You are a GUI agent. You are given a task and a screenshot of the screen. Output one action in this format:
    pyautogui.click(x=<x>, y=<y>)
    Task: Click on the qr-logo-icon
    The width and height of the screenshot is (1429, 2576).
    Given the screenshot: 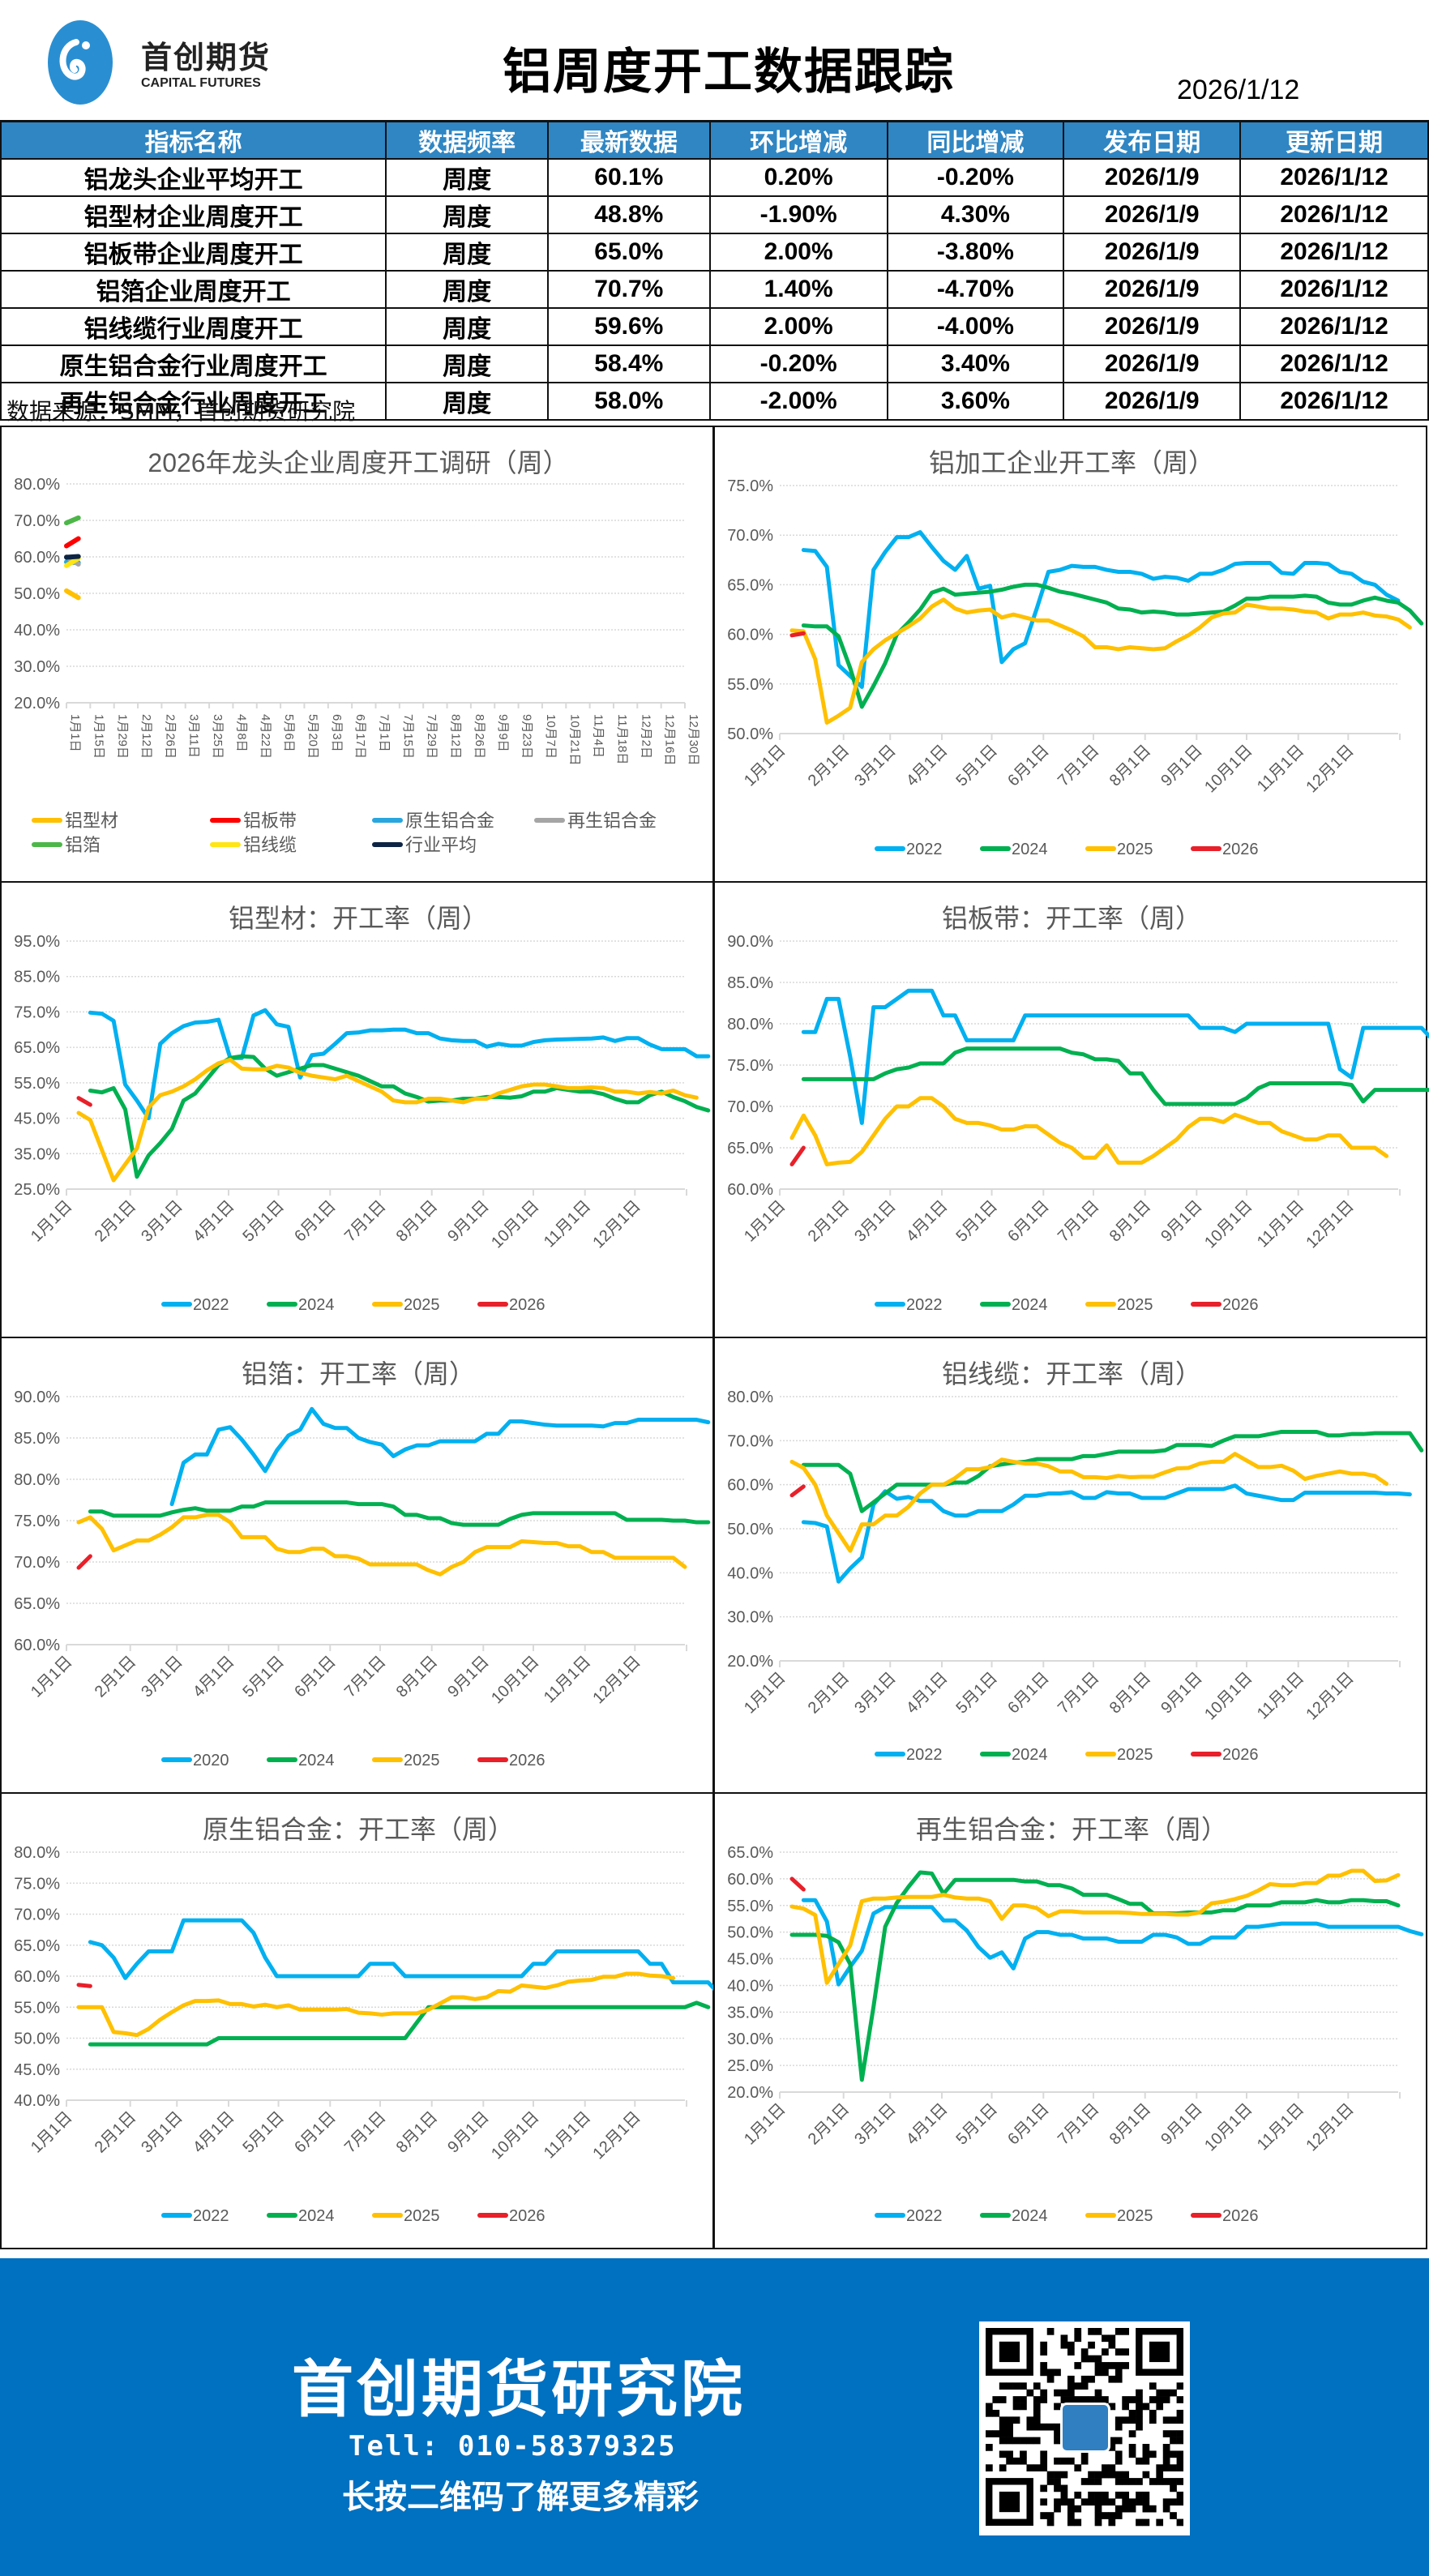 What is the action you would take?
    pyautogui.click(x=1085, y=2428)
    